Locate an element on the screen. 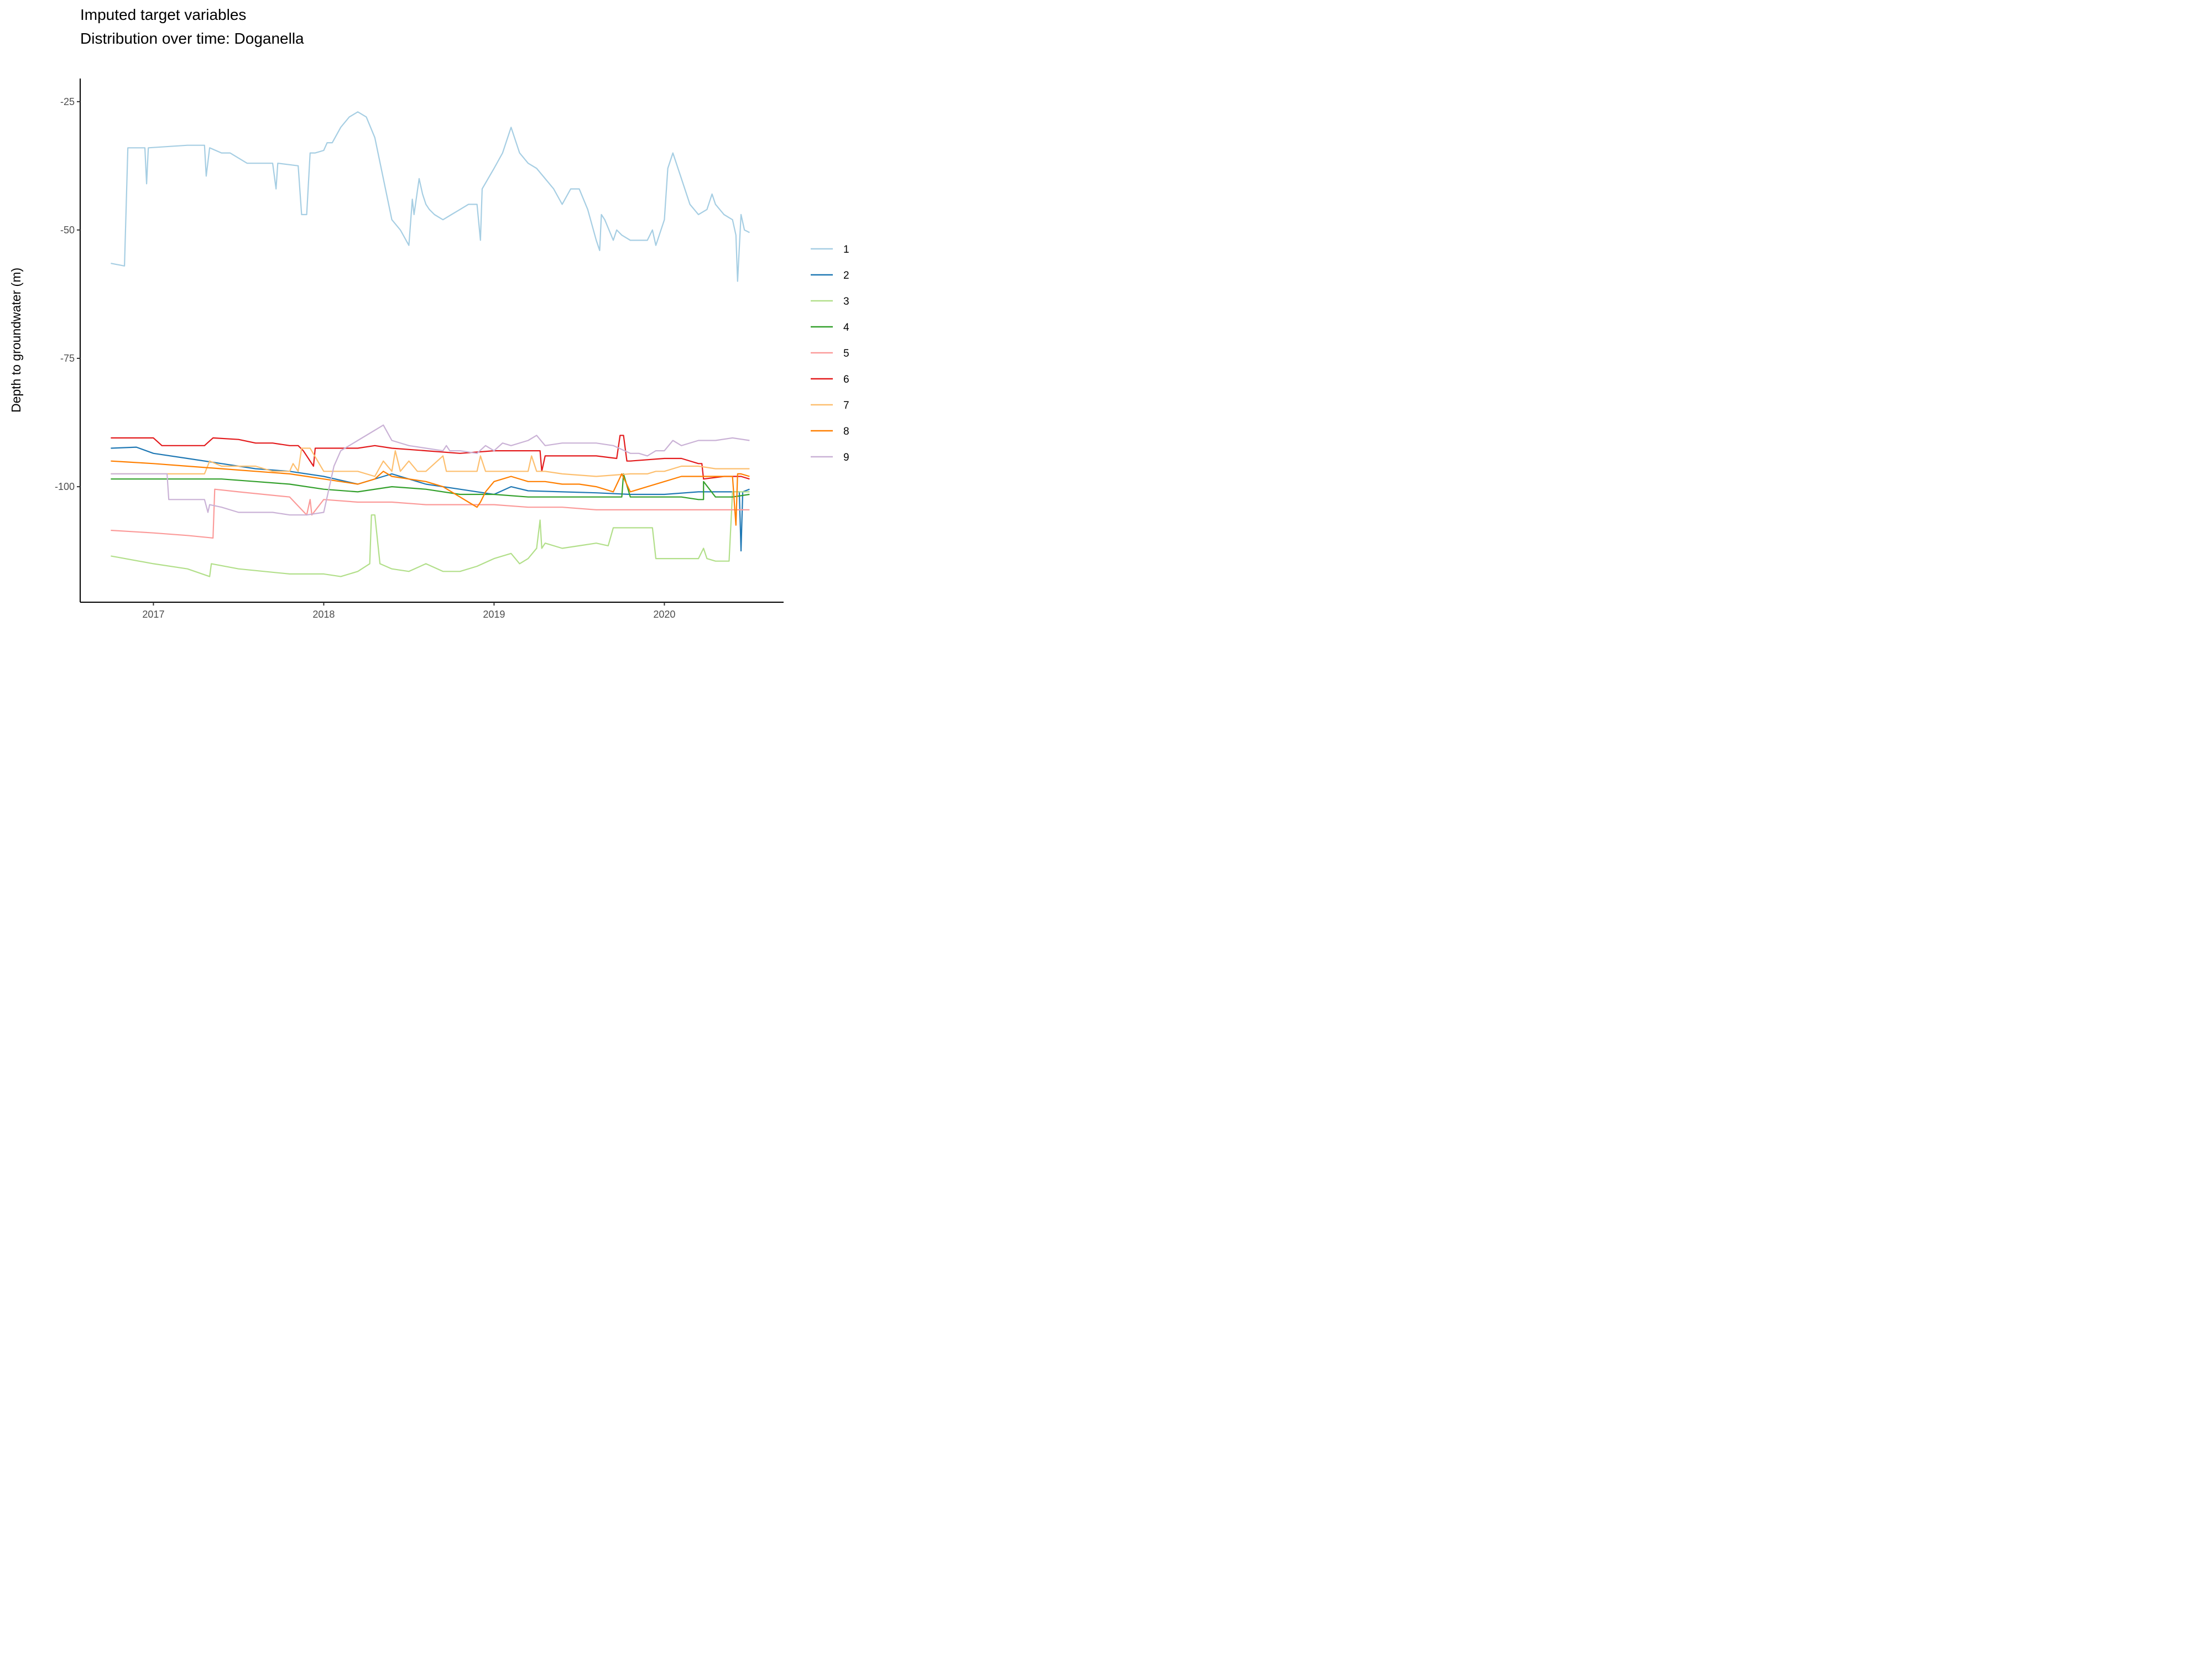 The image size is (2212, 1659). chart-title-line-1: Imputed target variables is located at coordinates (163, 15).